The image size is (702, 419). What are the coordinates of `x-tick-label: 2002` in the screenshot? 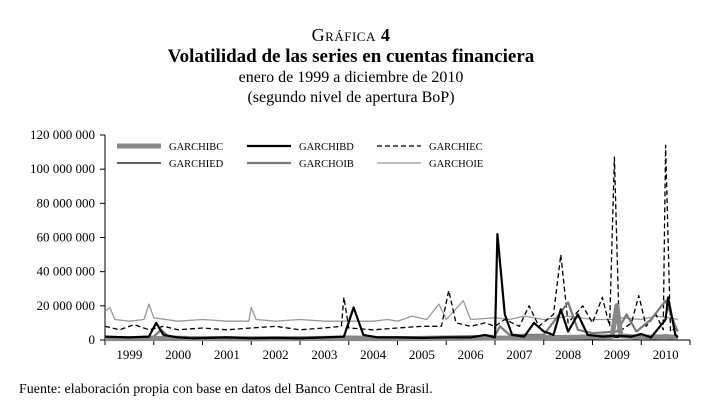 It's located at (276, 354).